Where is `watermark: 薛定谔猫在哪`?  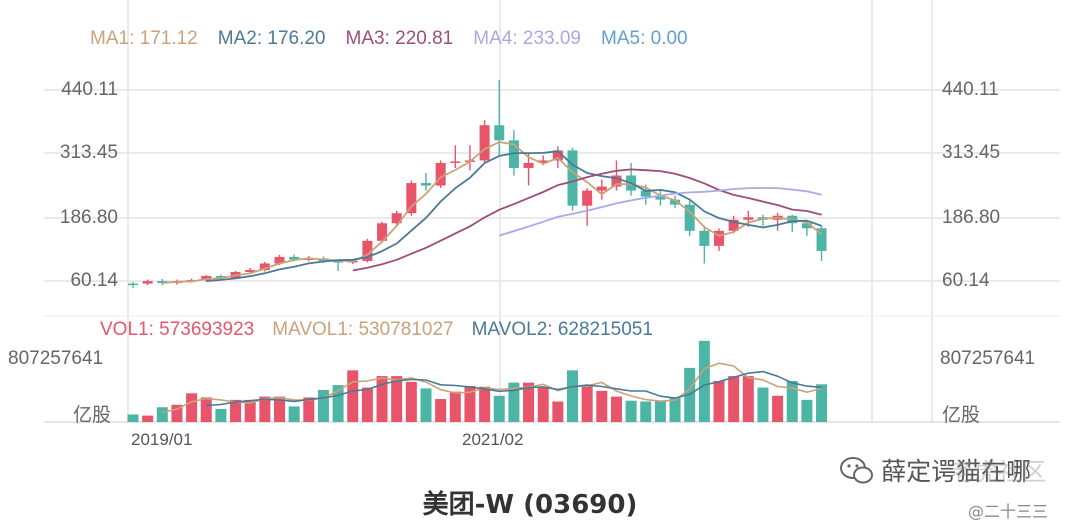 watermark: 薛定谔猫在哪 is located at coordinates (934, 470).